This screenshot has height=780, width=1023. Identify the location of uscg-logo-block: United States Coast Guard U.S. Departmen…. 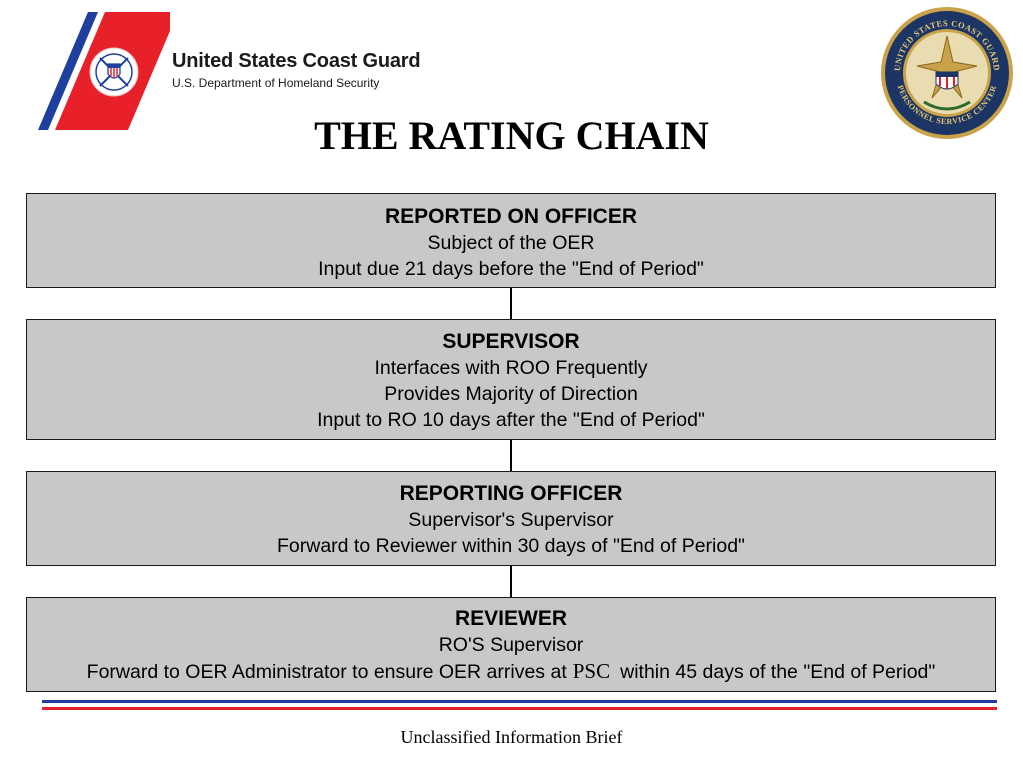
(235, 70).